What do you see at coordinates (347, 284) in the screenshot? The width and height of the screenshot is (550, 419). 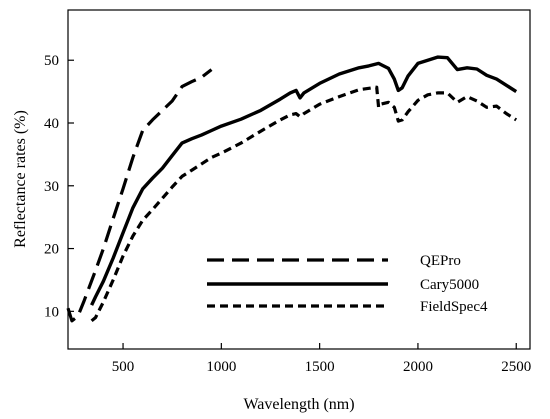 I see `legend: QEPro Cary5000 FieldSpec4` at bounding box center [347, 284].